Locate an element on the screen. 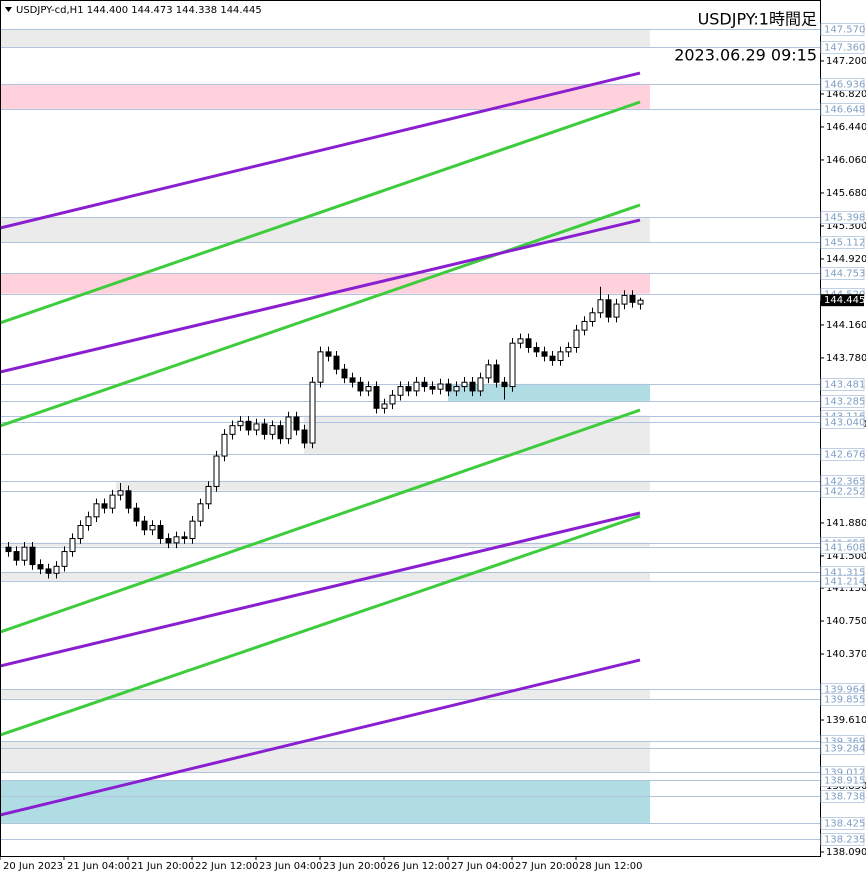 This screenshot has width=866, height=876. level-label: 145.112 is located at coordinates (844, 243).